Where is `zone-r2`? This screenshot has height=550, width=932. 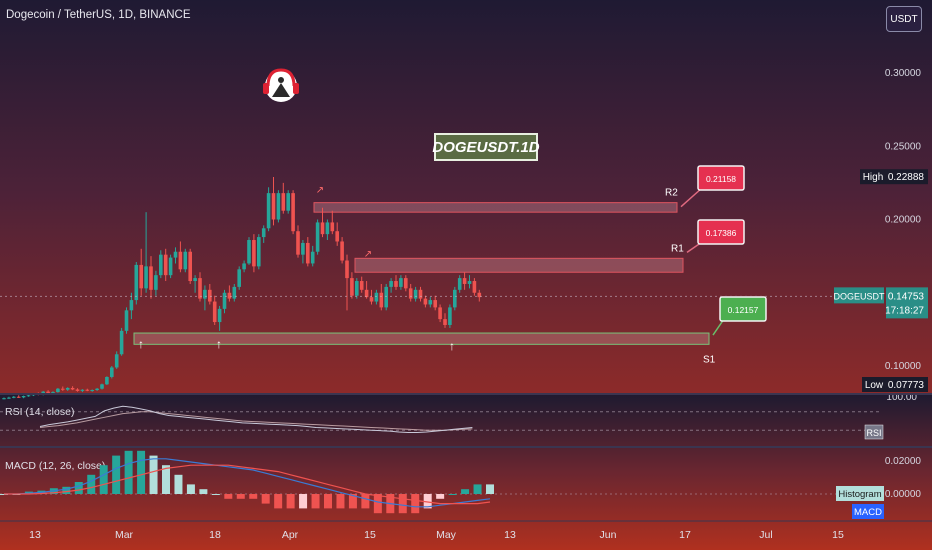
zone-r2 is located at coordinates (495, 207).